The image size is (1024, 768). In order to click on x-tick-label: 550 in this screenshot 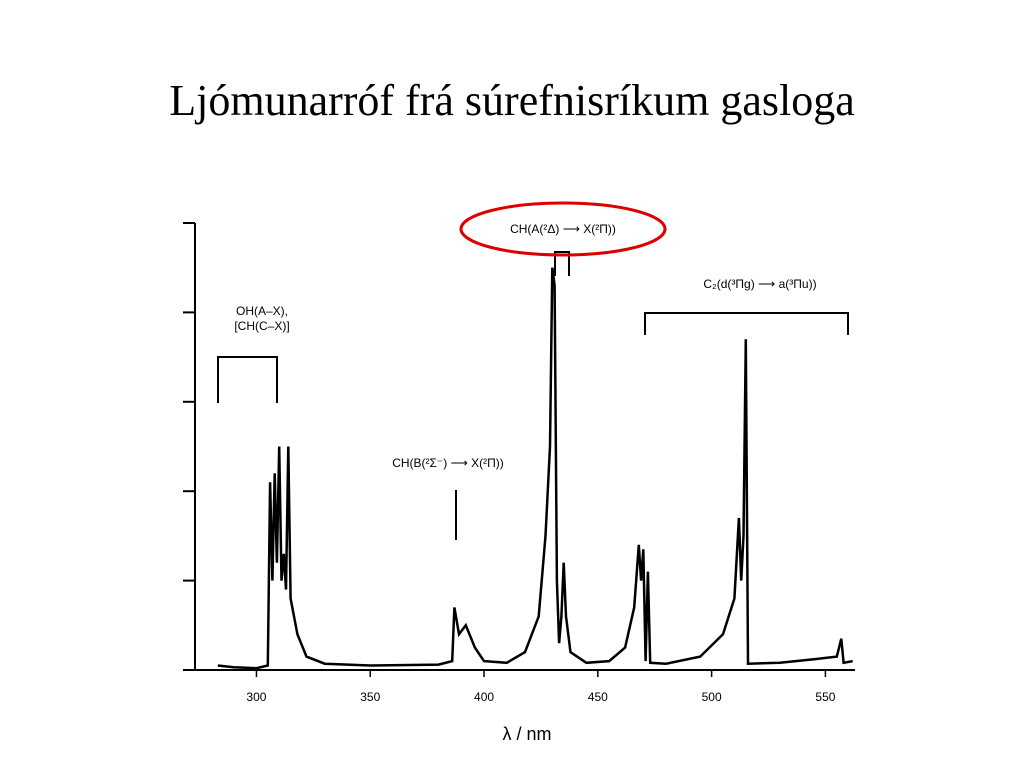, I will do `click(825, 697)`.